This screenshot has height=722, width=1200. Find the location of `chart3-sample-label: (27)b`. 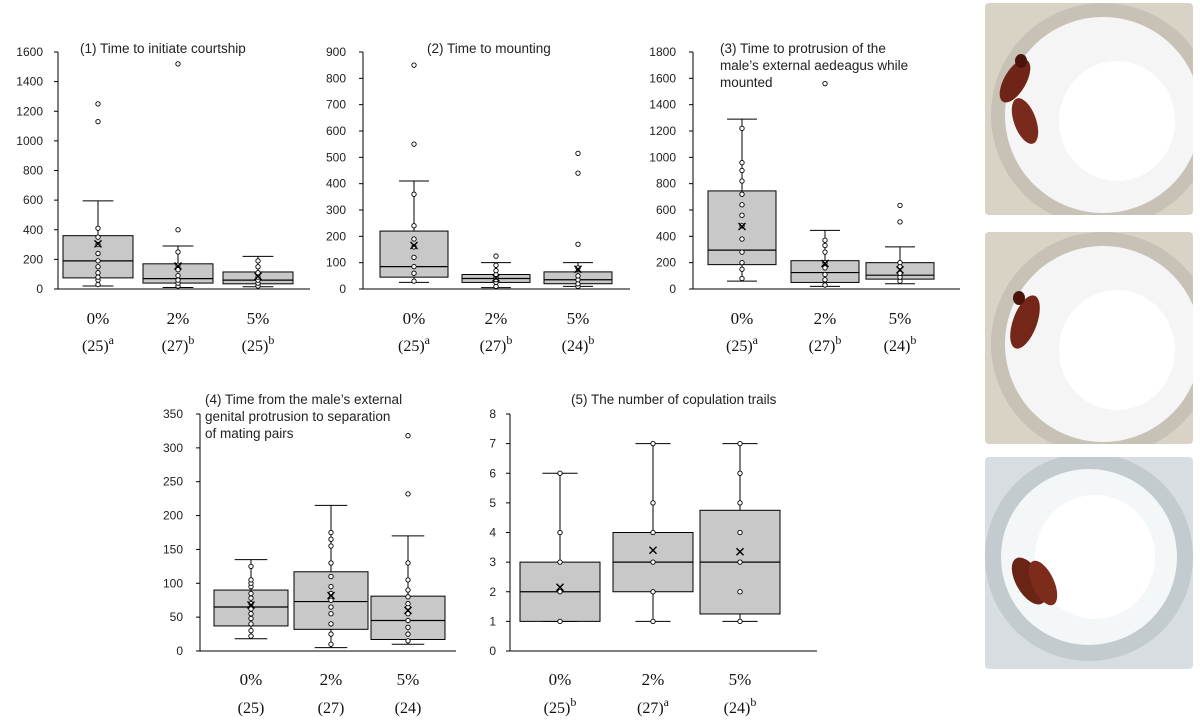

chart3-sample-label: (27)b is located at coordinates (825, 344).